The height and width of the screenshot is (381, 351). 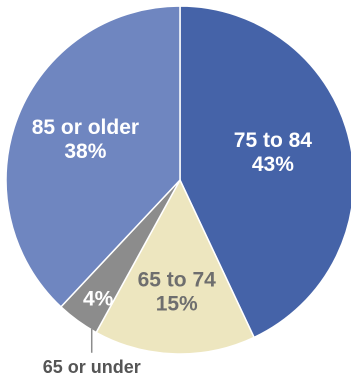 I want to click on slice-label-65-or-under: 65 or under, so click(x=92, y=367).